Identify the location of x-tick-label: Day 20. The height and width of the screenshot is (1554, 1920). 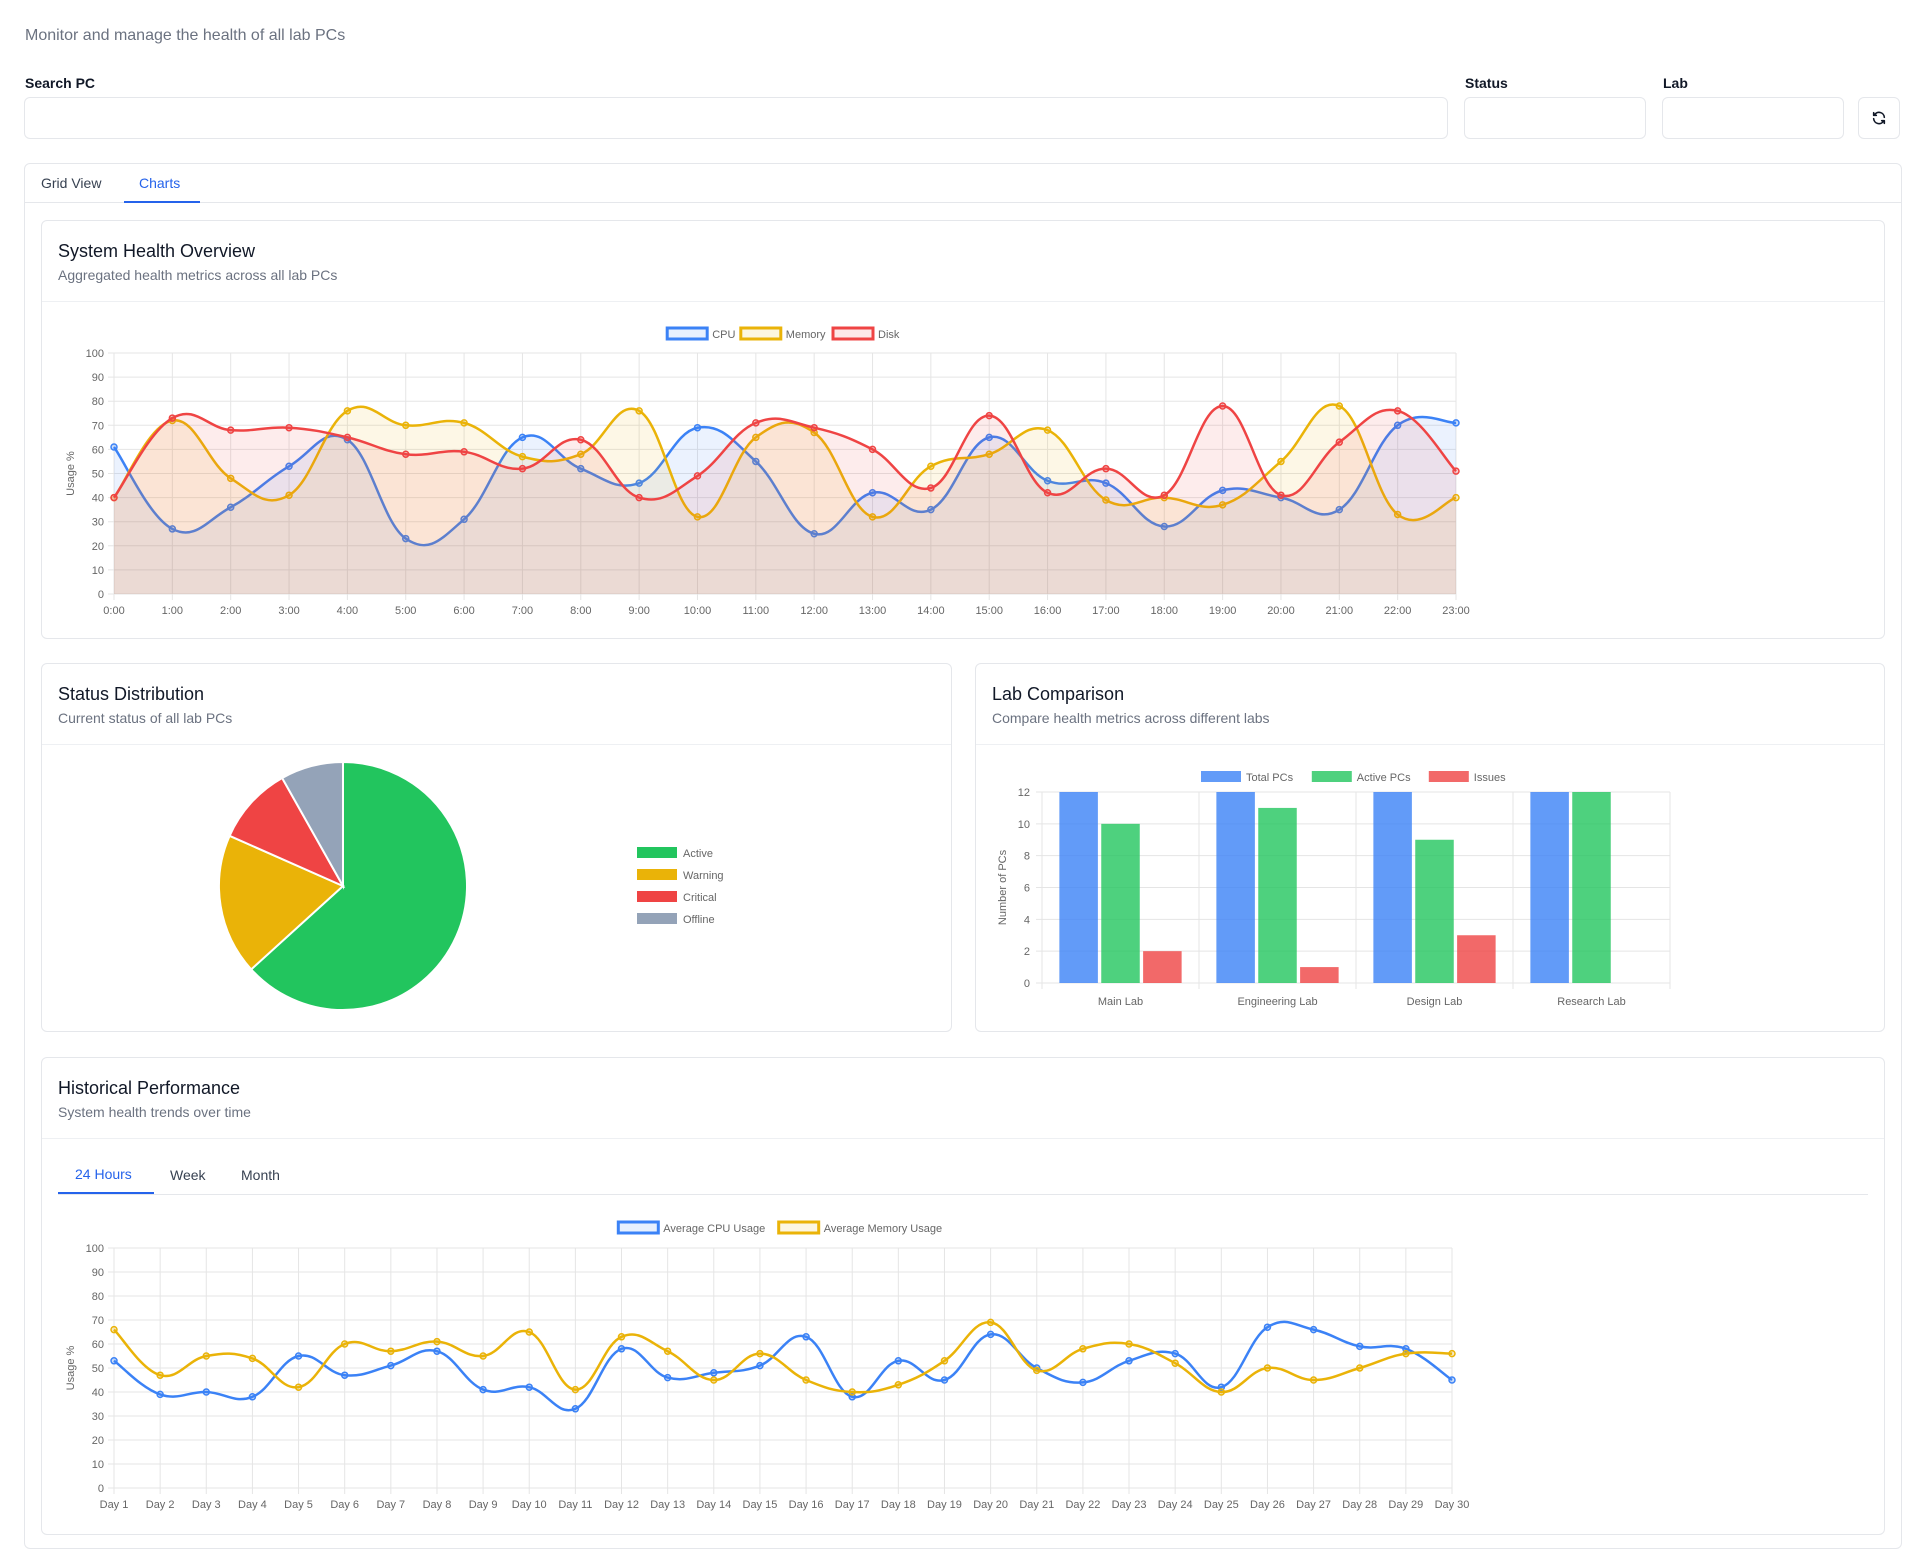
(990, 1505).